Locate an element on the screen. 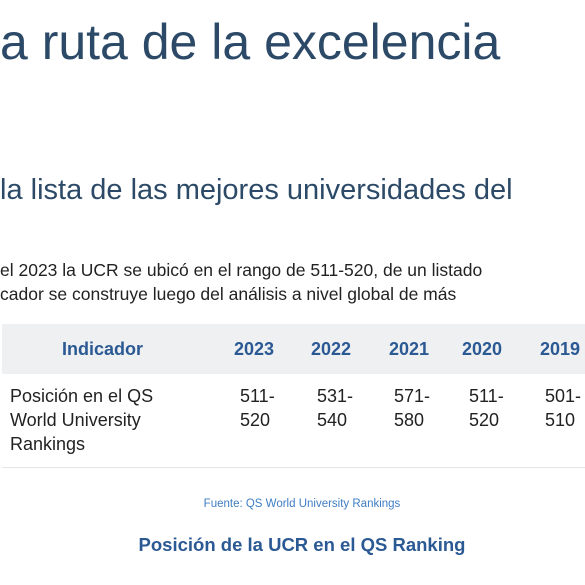 This screenshot has height=585, width=585. cell-2019: 501- 510 is located at coordinates (563, 408).